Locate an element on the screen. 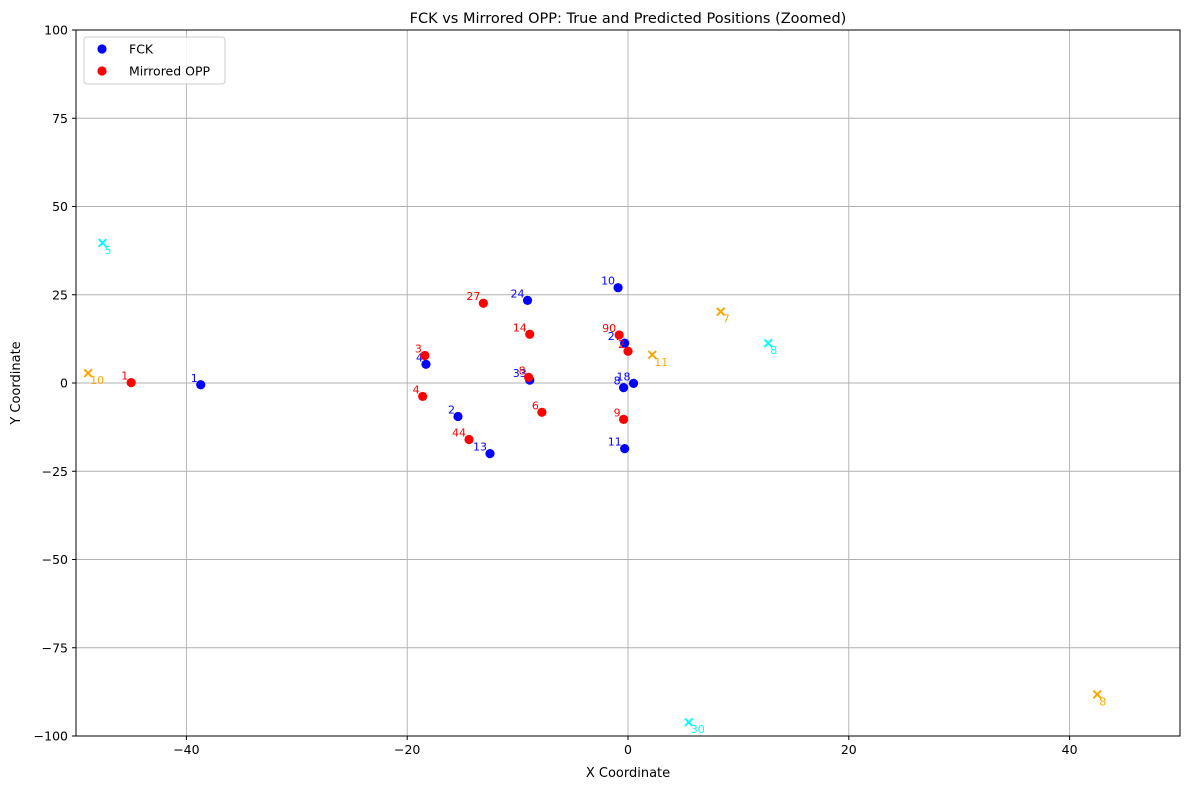 The width and height of the screenshot is (1189, 790). data-label: 90 is located at coordinates (609, 328).